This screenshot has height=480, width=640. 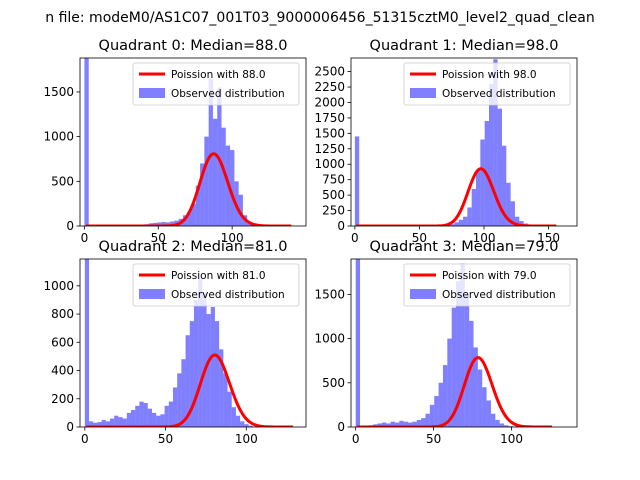 What do you see at coordinates (193, 247) in the screenshot?
I see `chart-title: Quadrant 2: Median=81.0` at bounding box center [193, 247].